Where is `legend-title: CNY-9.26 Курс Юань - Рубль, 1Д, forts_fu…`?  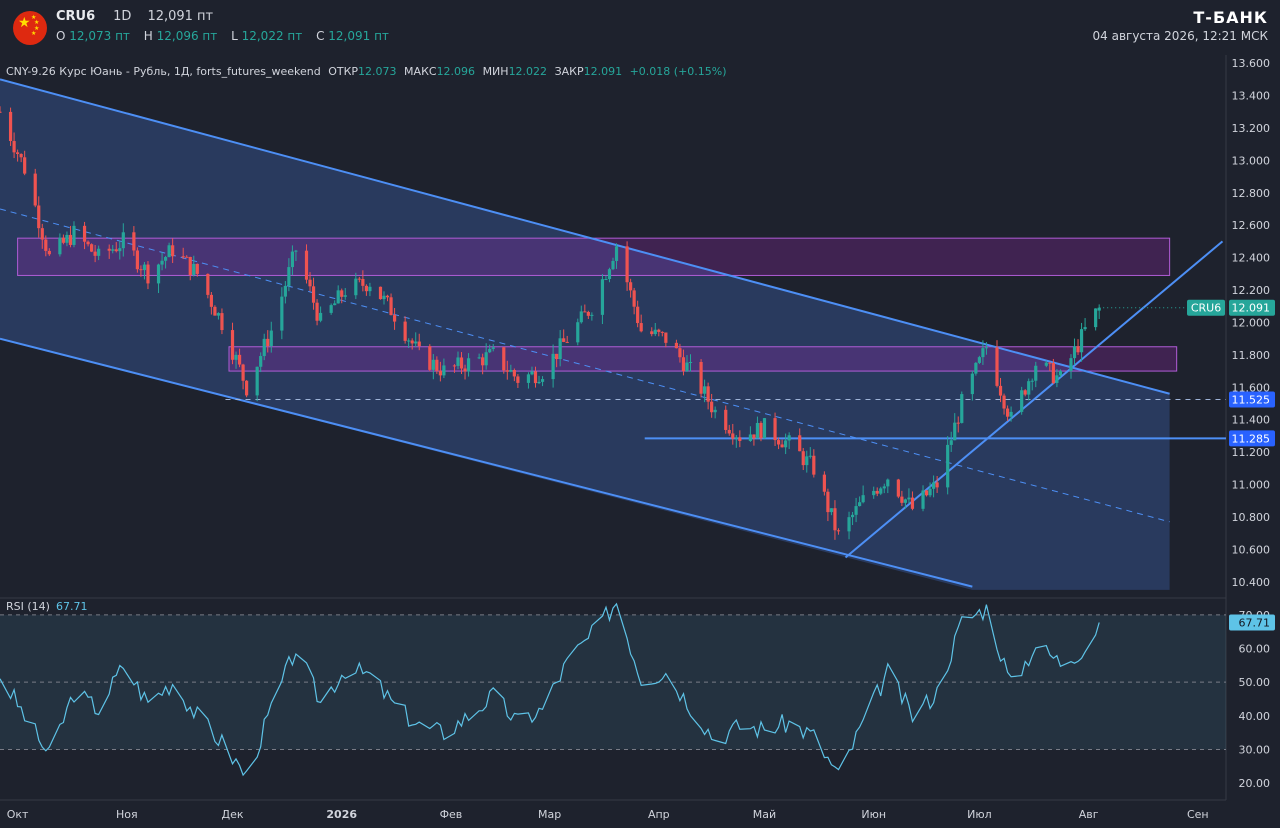
legend-title: CNY-9.26 Курс Юань - Рубль, 1Д, forts_fu… is located at coordinates (163, 71).